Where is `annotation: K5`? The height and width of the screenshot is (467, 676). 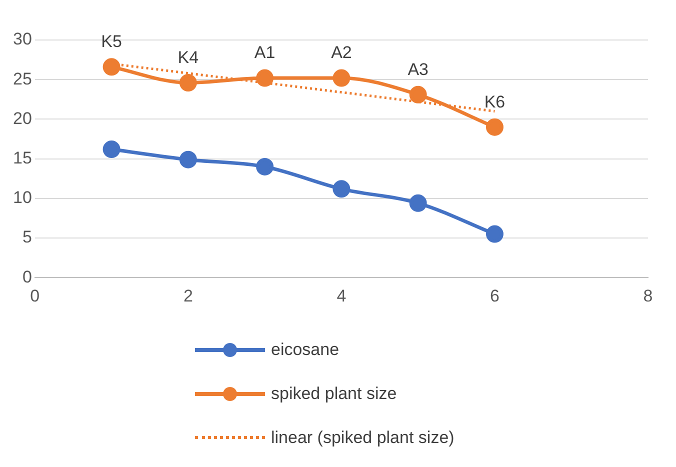
annotation: K5 is located at coordinates (111, 42).